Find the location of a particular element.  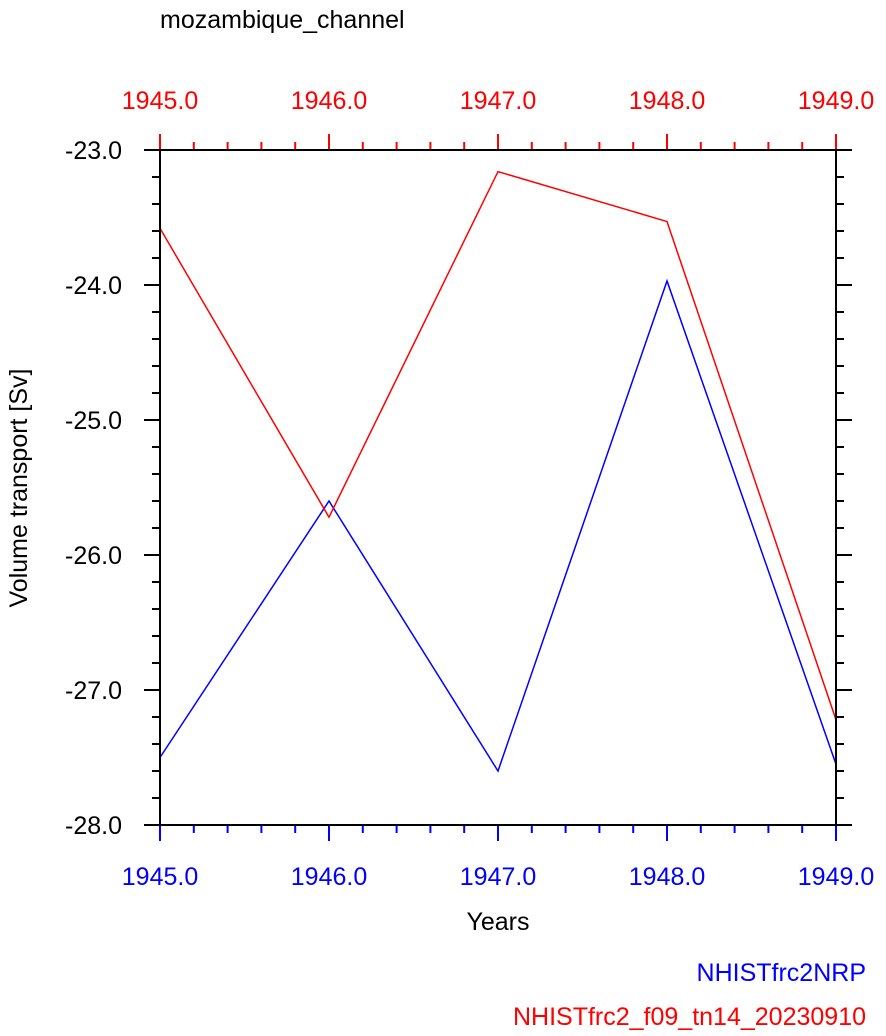

right-axis is located at coordinates (844, 487).